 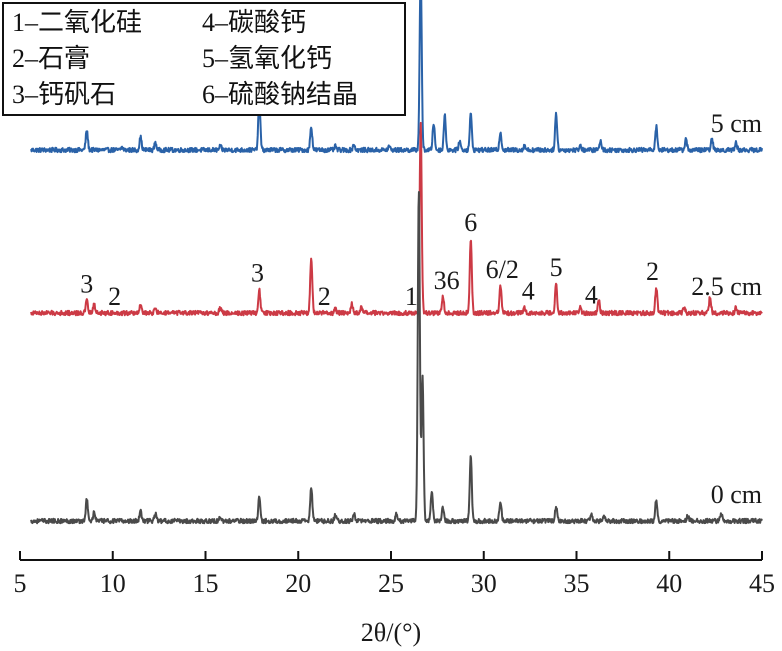 I want to click on legend: 1–二氧化硅 2–石膏 3–钙矾石 4–碳酸钙 5–氢氧化钙 6–硫酸钠结晶, so click(x=204, y=59).